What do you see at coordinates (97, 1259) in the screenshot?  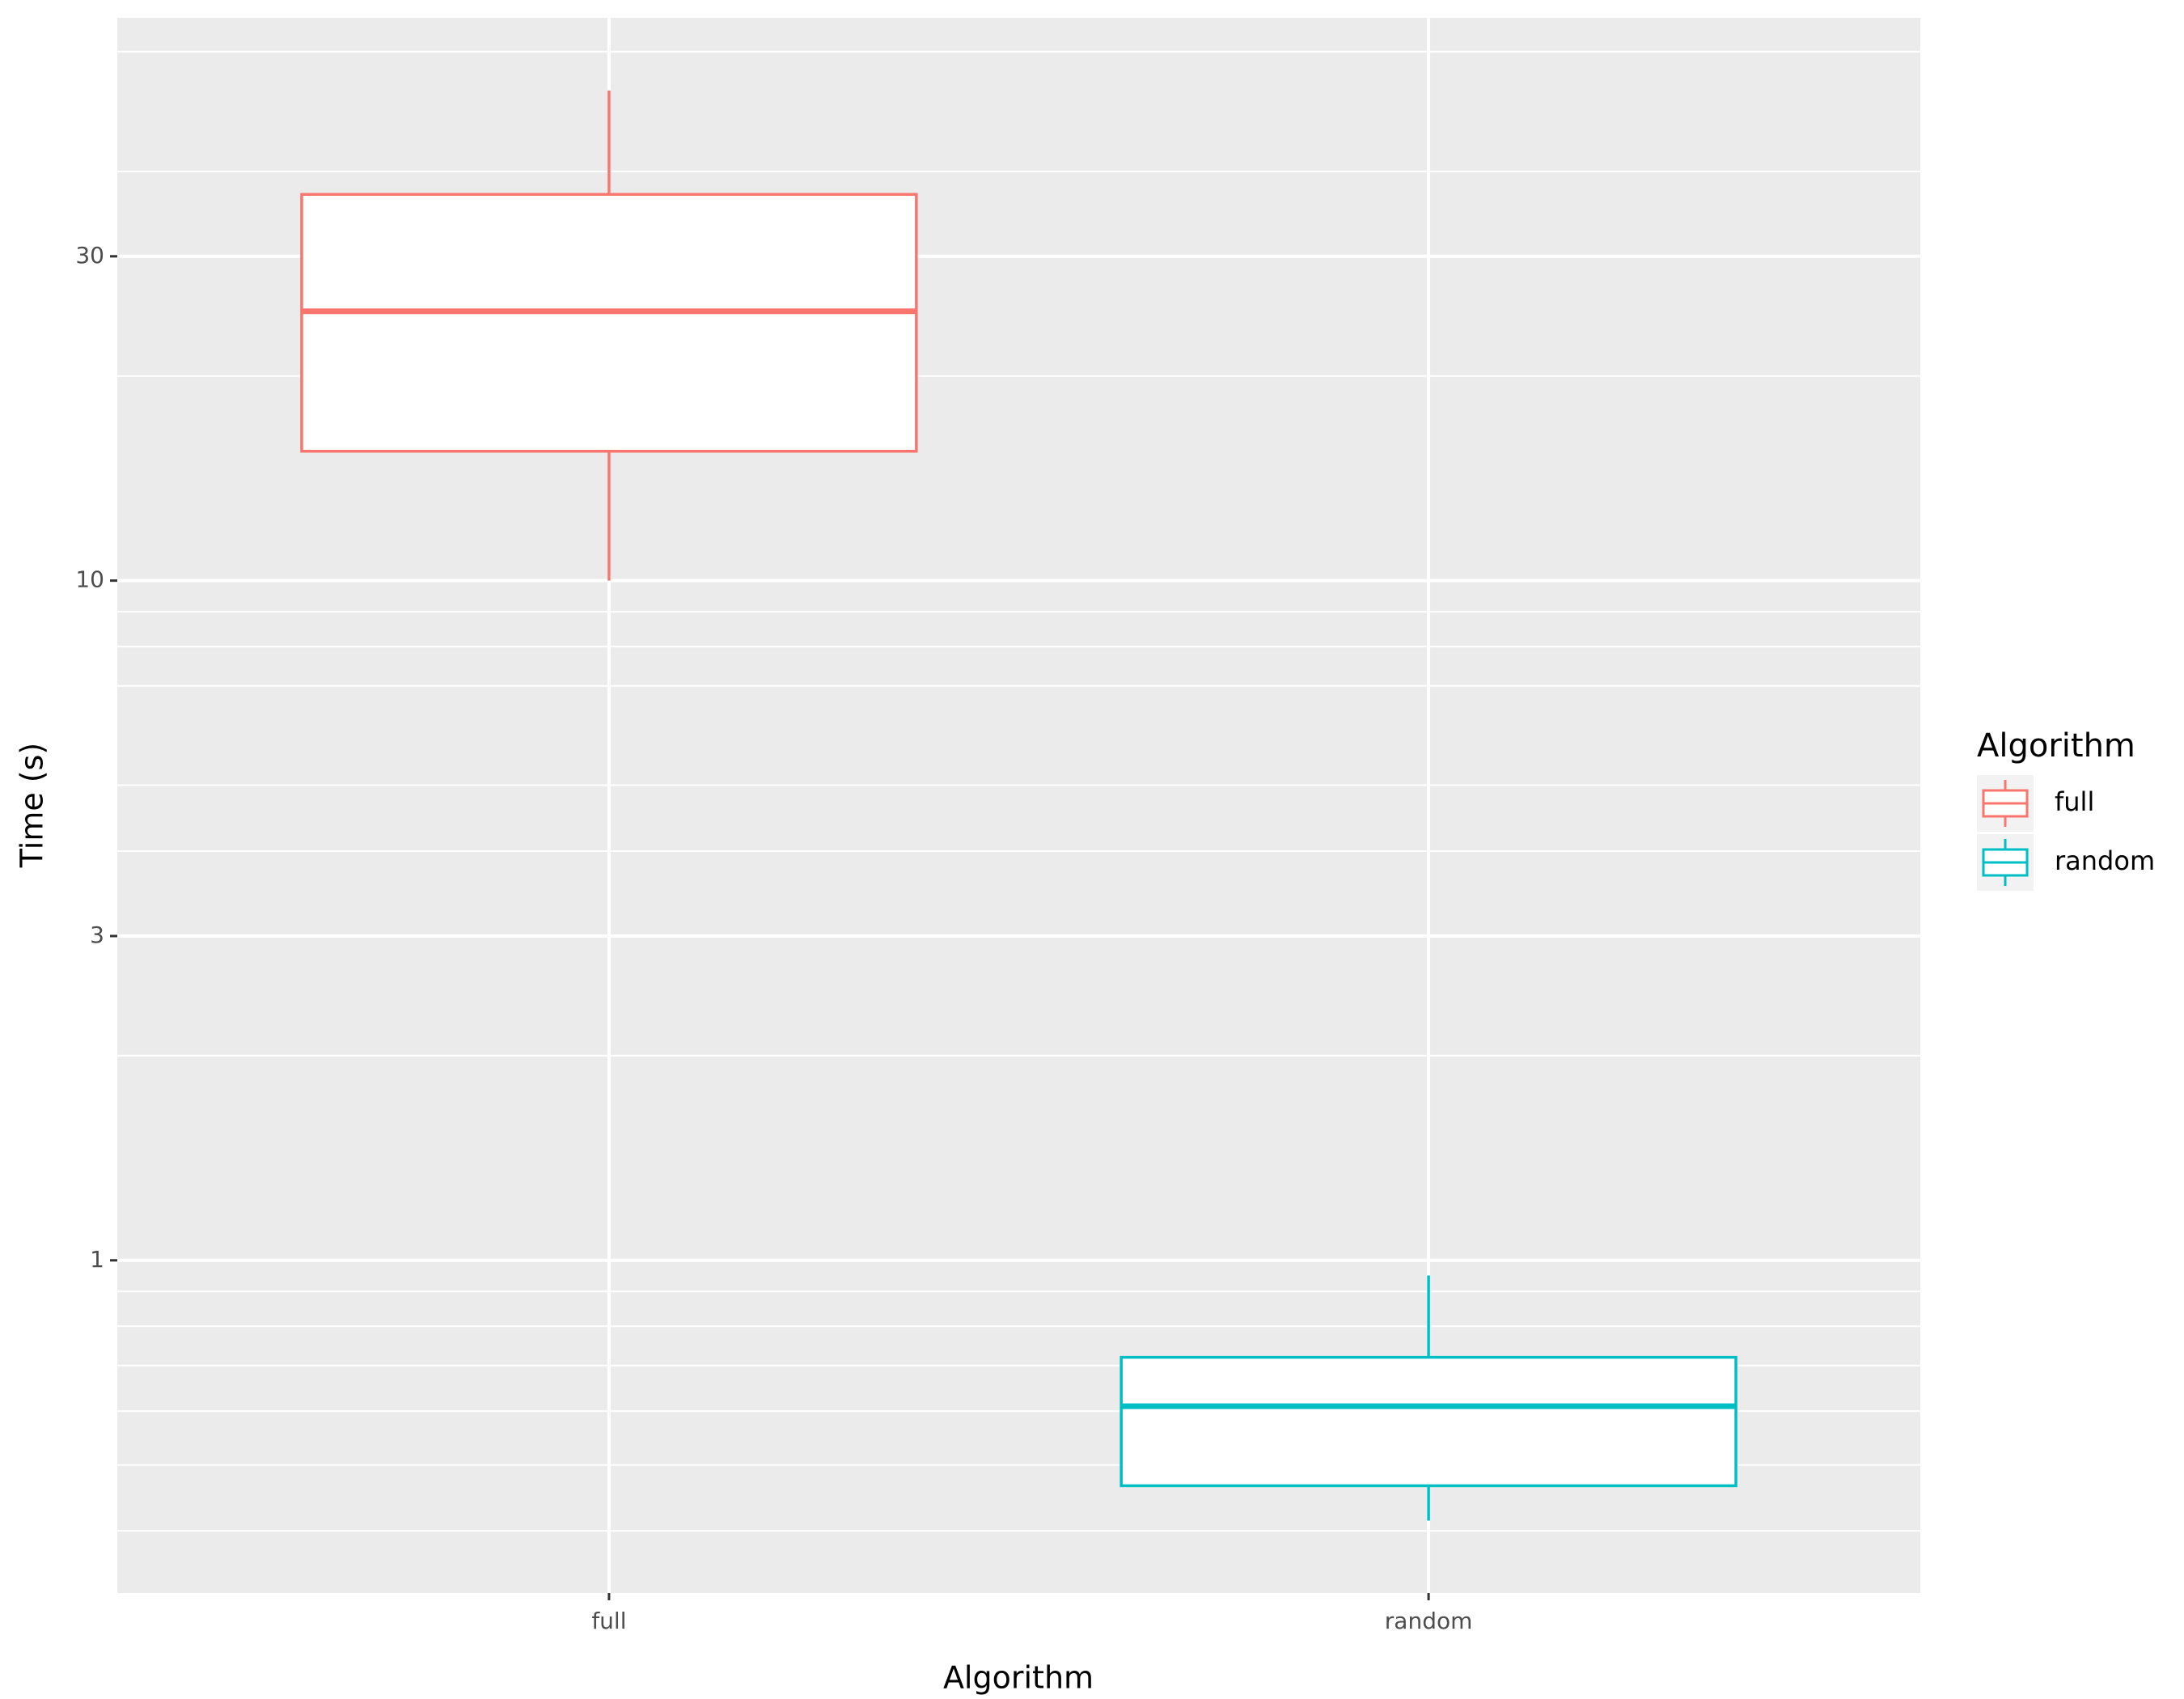 I see `y-tick-label: 1` at bounding box center [97, 1259].